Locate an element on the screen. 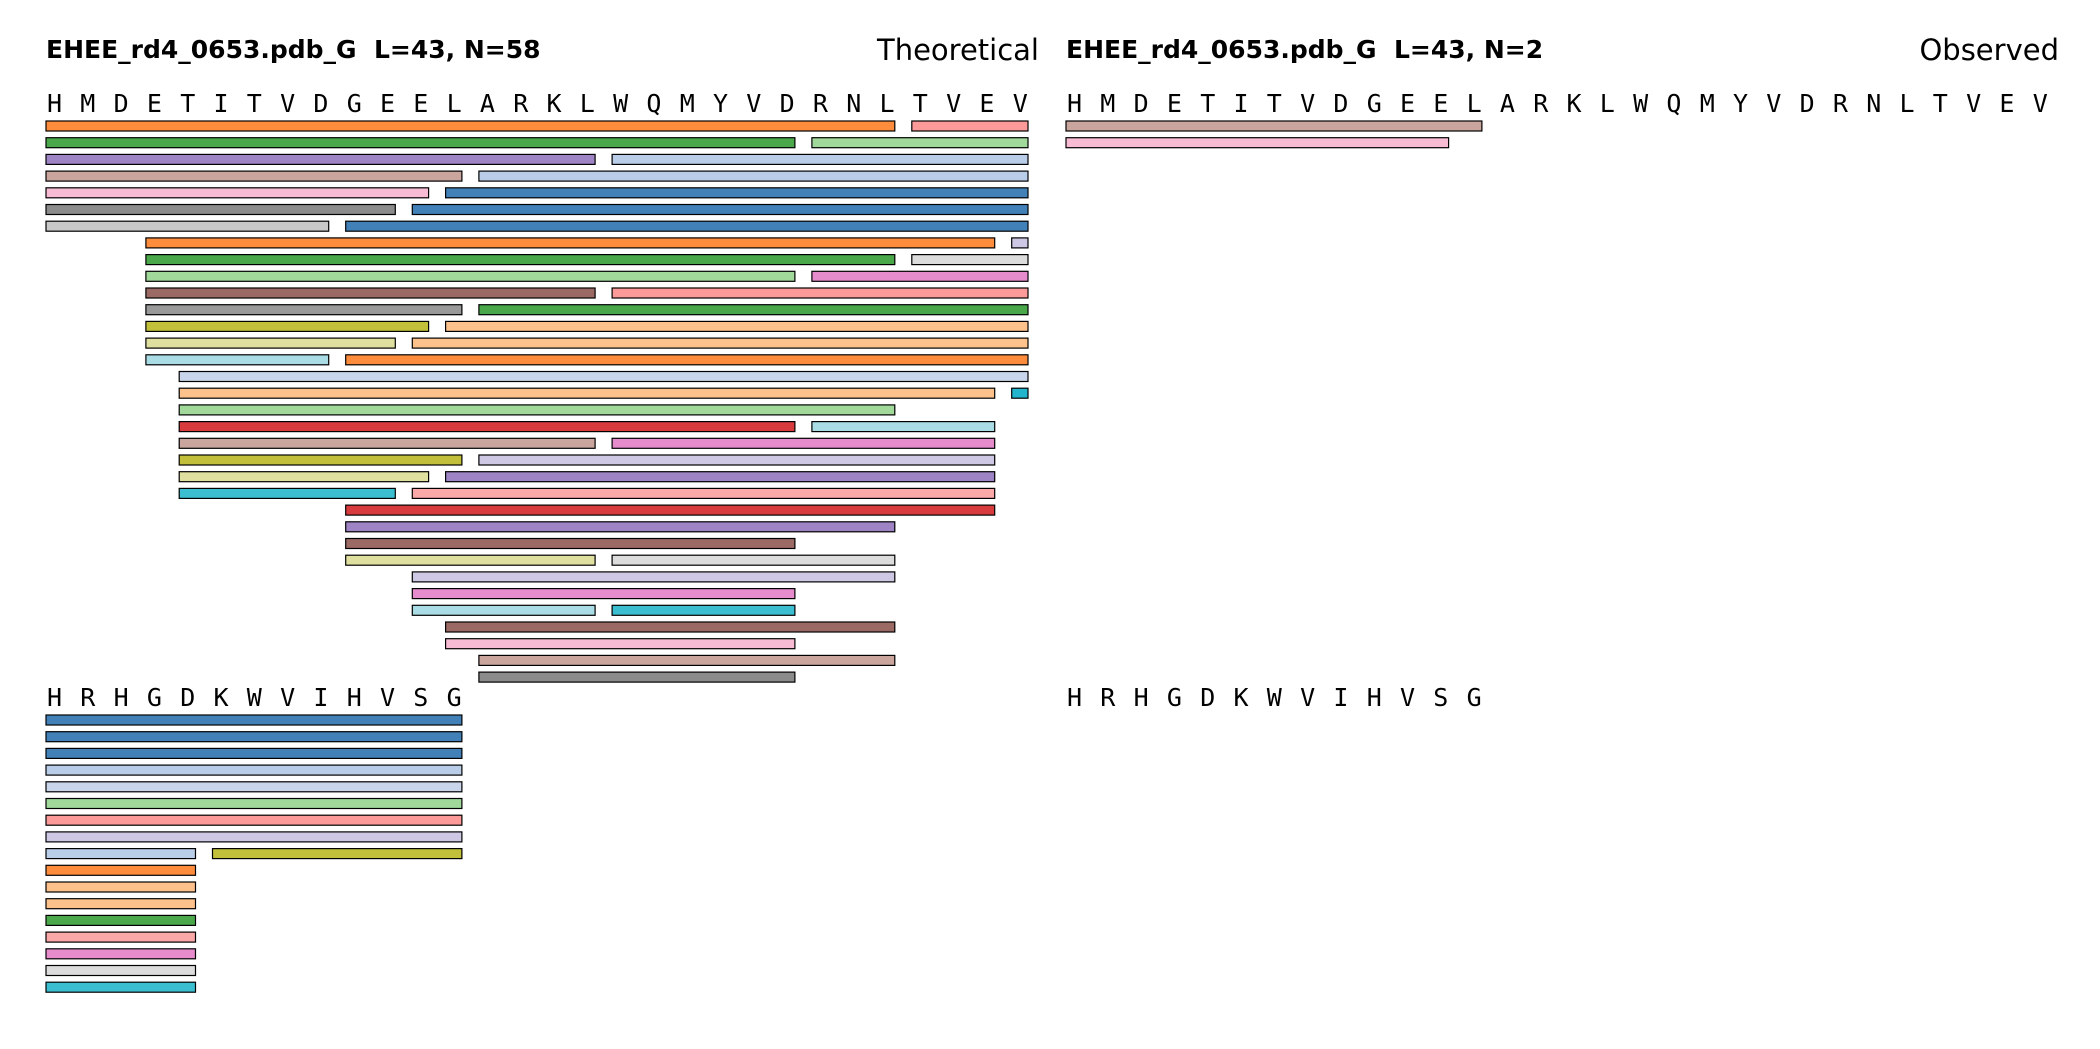  residue-letter: Y is located at coordinates (1740, 103).